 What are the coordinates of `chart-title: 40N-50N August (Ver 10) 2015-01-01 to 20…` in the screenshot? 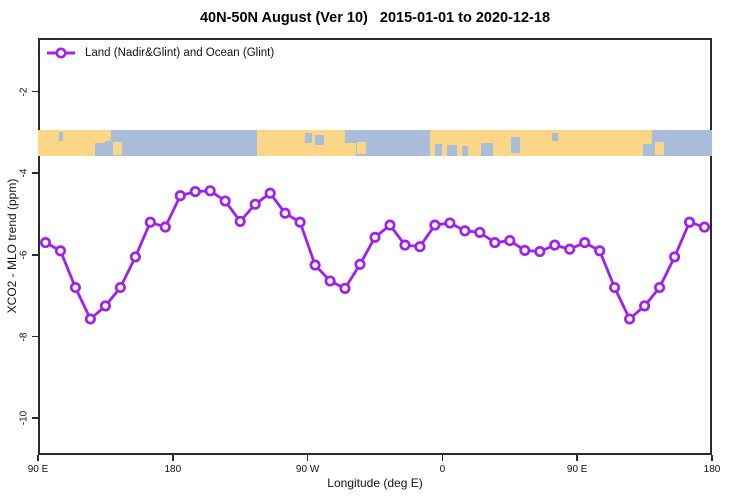 It's located at (375, 18).